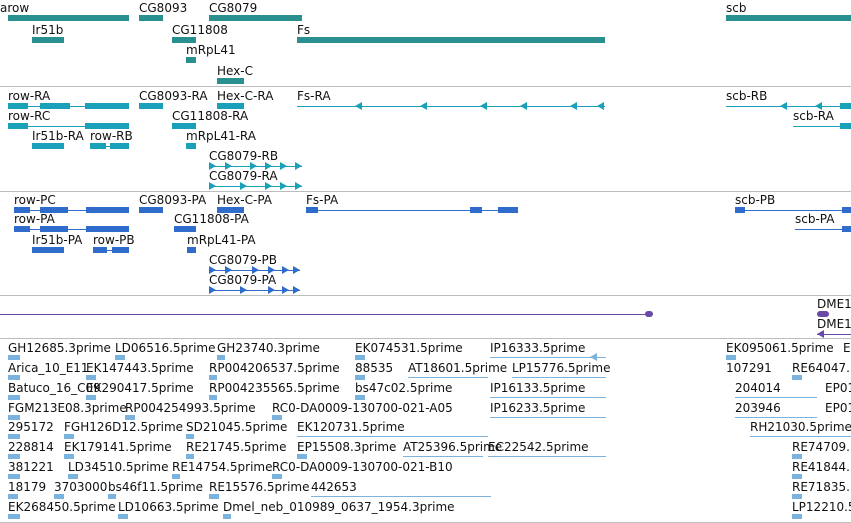 The image size is (851, 523). What do you see at coordinates (821, 487) in the screenshot?
I see `est-label: RE71835.` at bounding box center [821, 487].